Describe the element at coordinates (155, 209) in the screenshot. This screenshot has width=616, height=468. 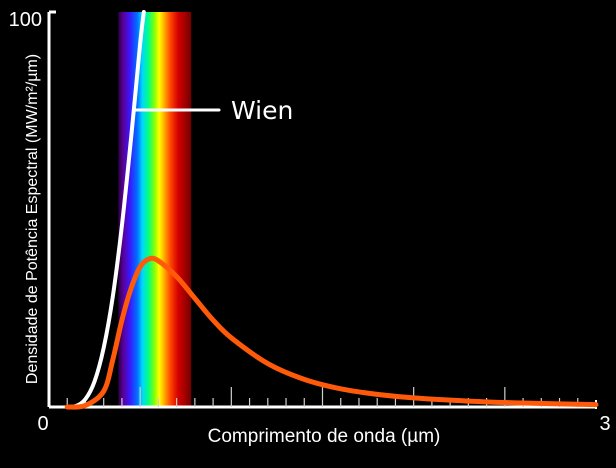
I see `visible-spectrum-band` at that location.